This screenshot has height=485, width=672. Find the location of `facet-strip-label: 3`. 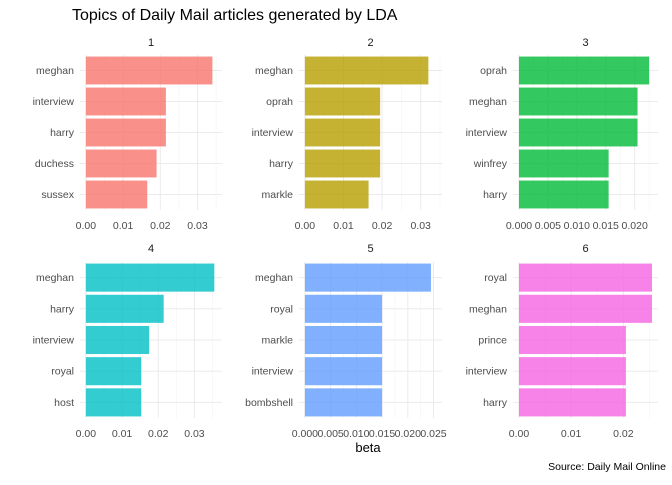

facet-strip-label: 3 is located at coordinates (585, 43).